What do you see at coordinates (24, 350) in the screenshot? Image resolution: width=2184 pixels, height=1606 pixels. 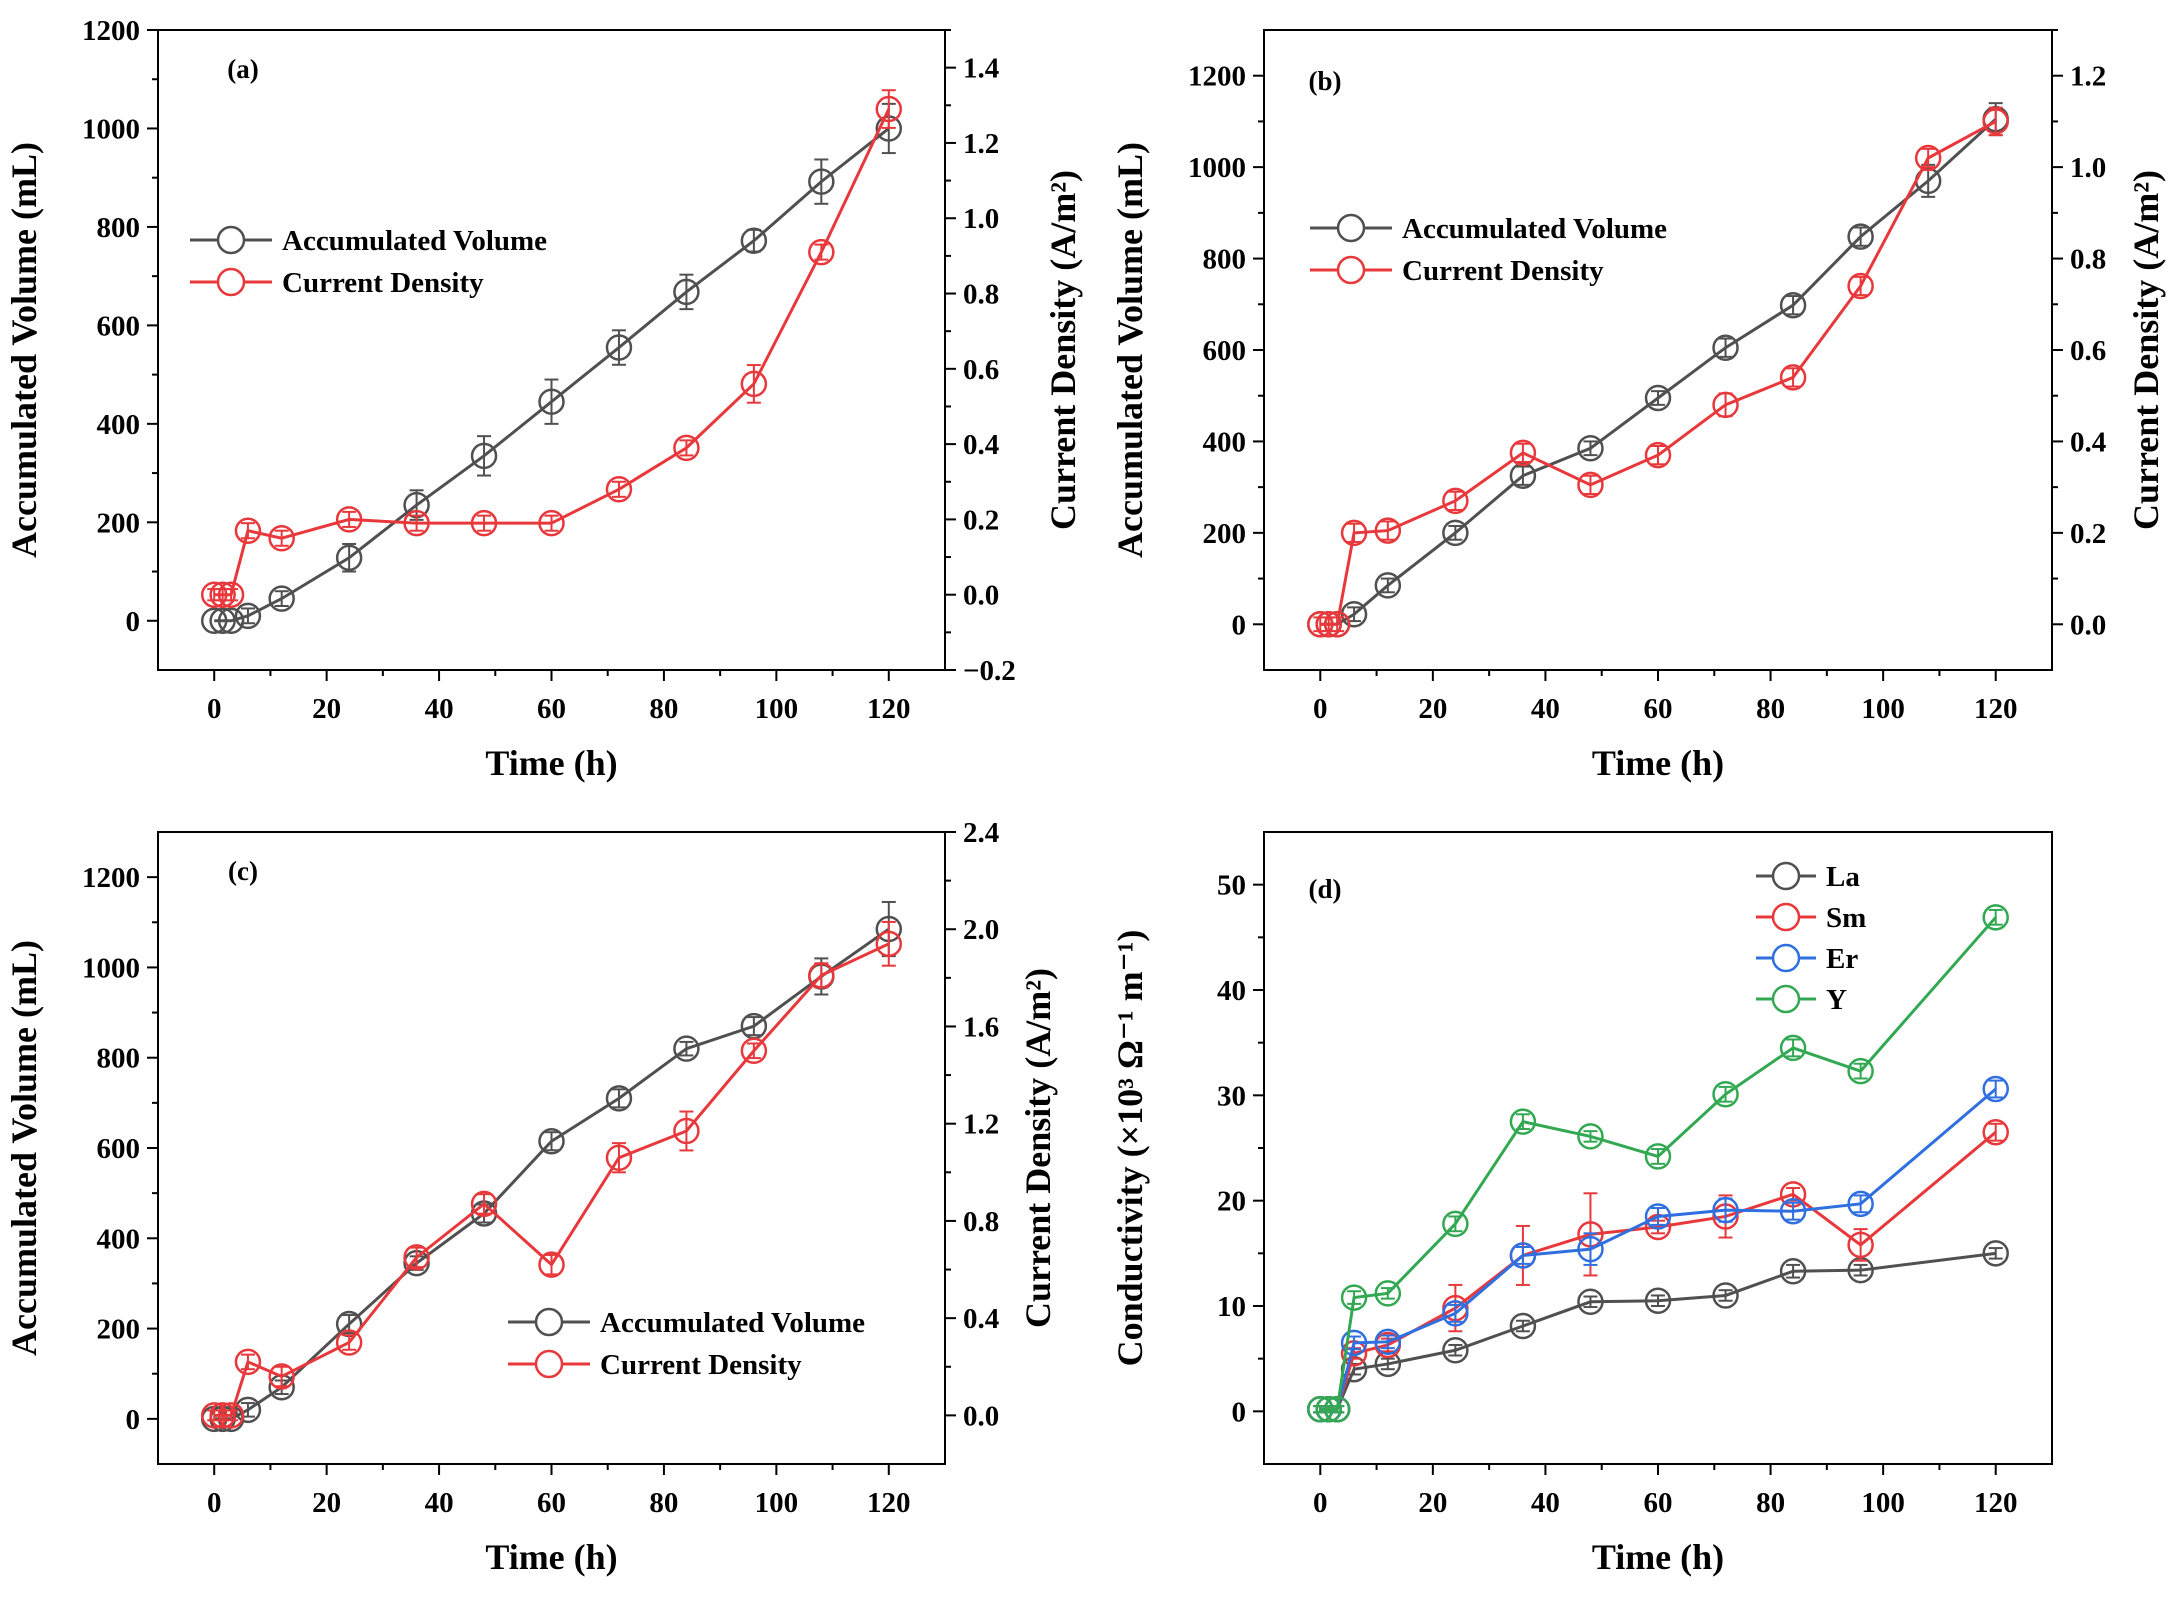 I see `y-axis-title: Accumulated Volume (mL)` at bounding box center [24, 350].